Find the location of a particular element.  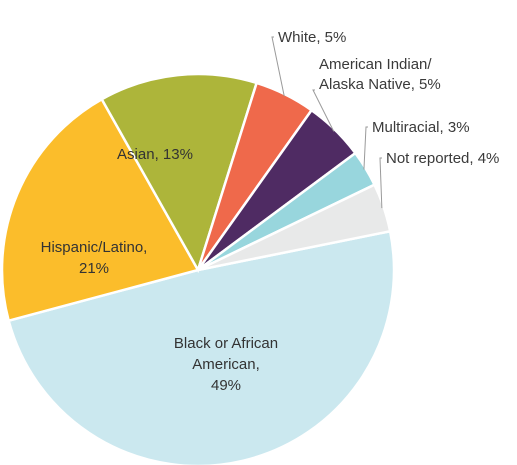

leader-lines is located at coordinates (327, 122).